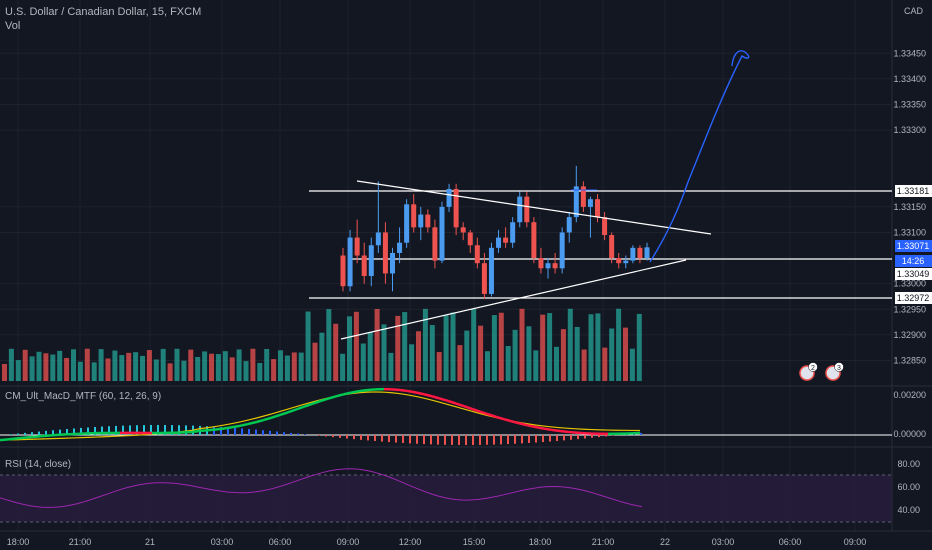 This screenshot has width=932, height=550. I want to click on price-tick-label: 1.33100, so click(909, 232).